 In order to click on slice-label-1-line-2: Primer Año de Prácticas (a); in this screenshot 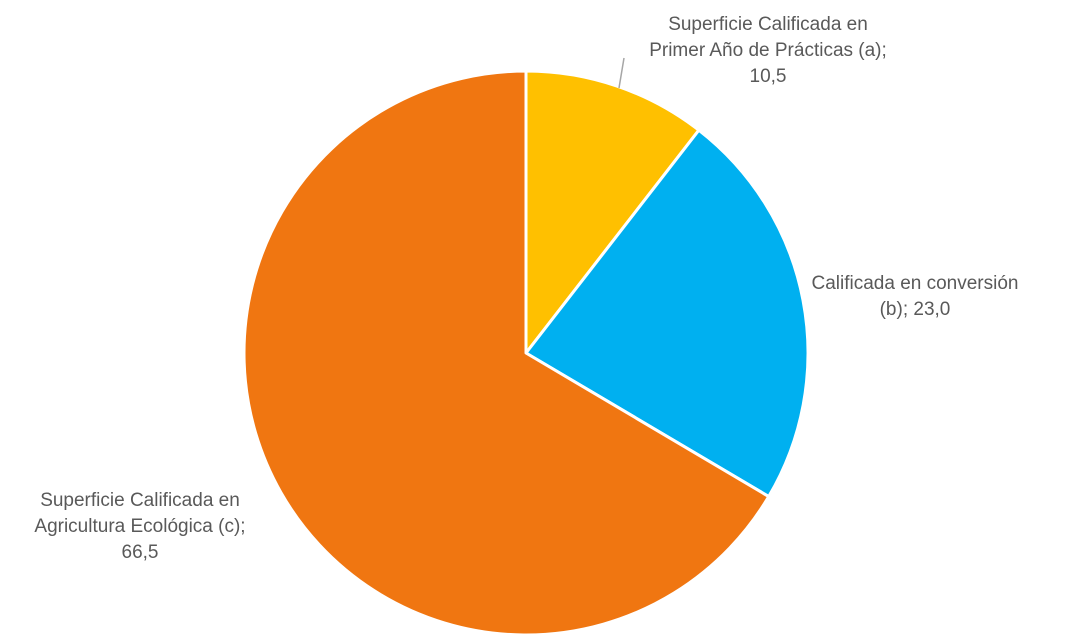, I will do `click(768, 50)`.